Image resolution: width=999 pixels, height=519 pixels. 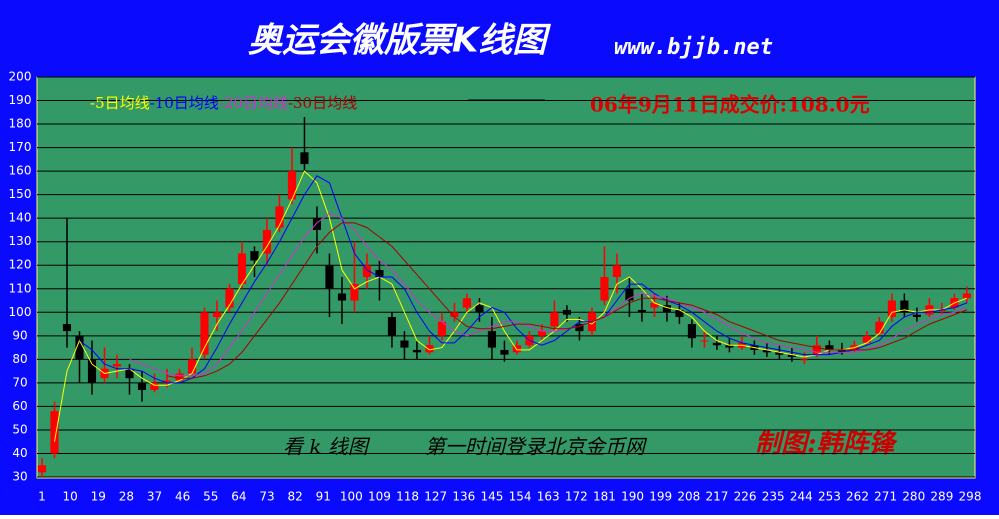 What do you see at coordinates (604, 497) in the screenshot?
I see `x-tick-label: 181` at bounding box center [604, 497].